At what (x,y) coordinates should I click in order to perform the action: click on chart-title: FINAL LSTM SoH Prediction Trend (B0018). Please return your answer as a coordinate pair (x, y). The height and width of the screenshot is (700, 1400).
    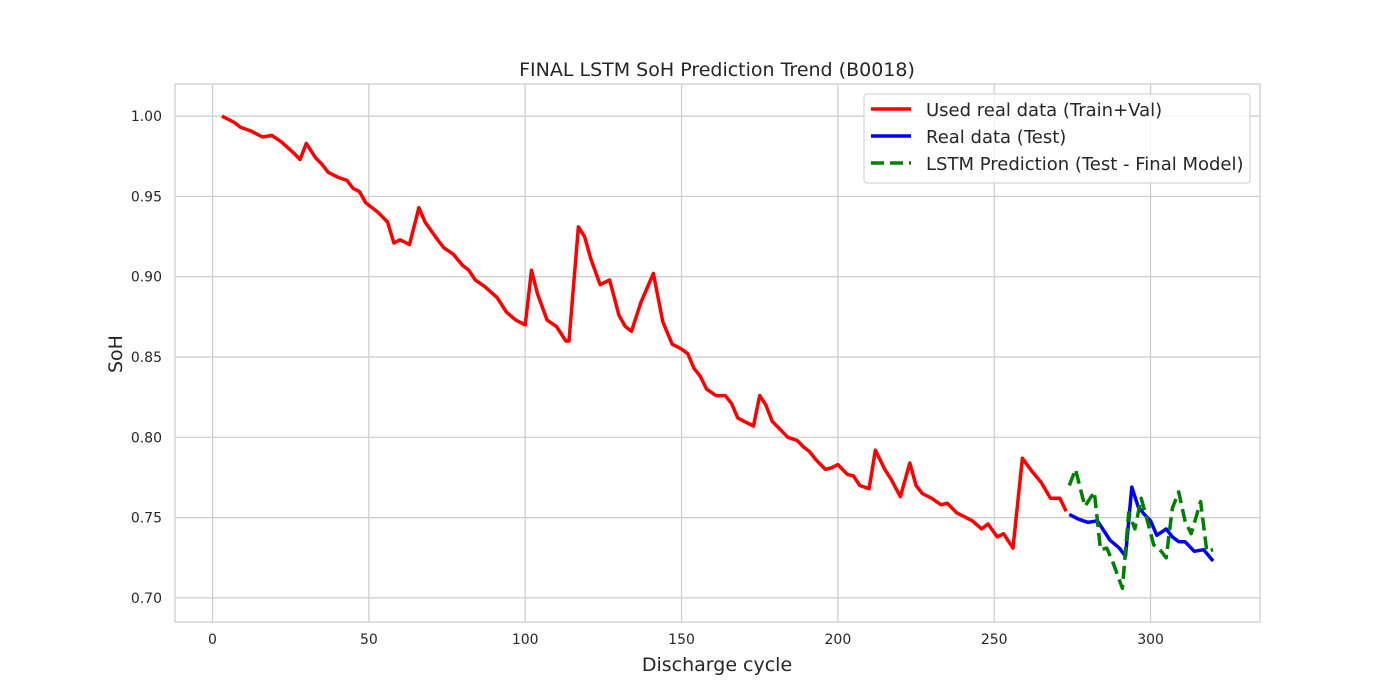
    Looking at the image, I should click on (717, 70).